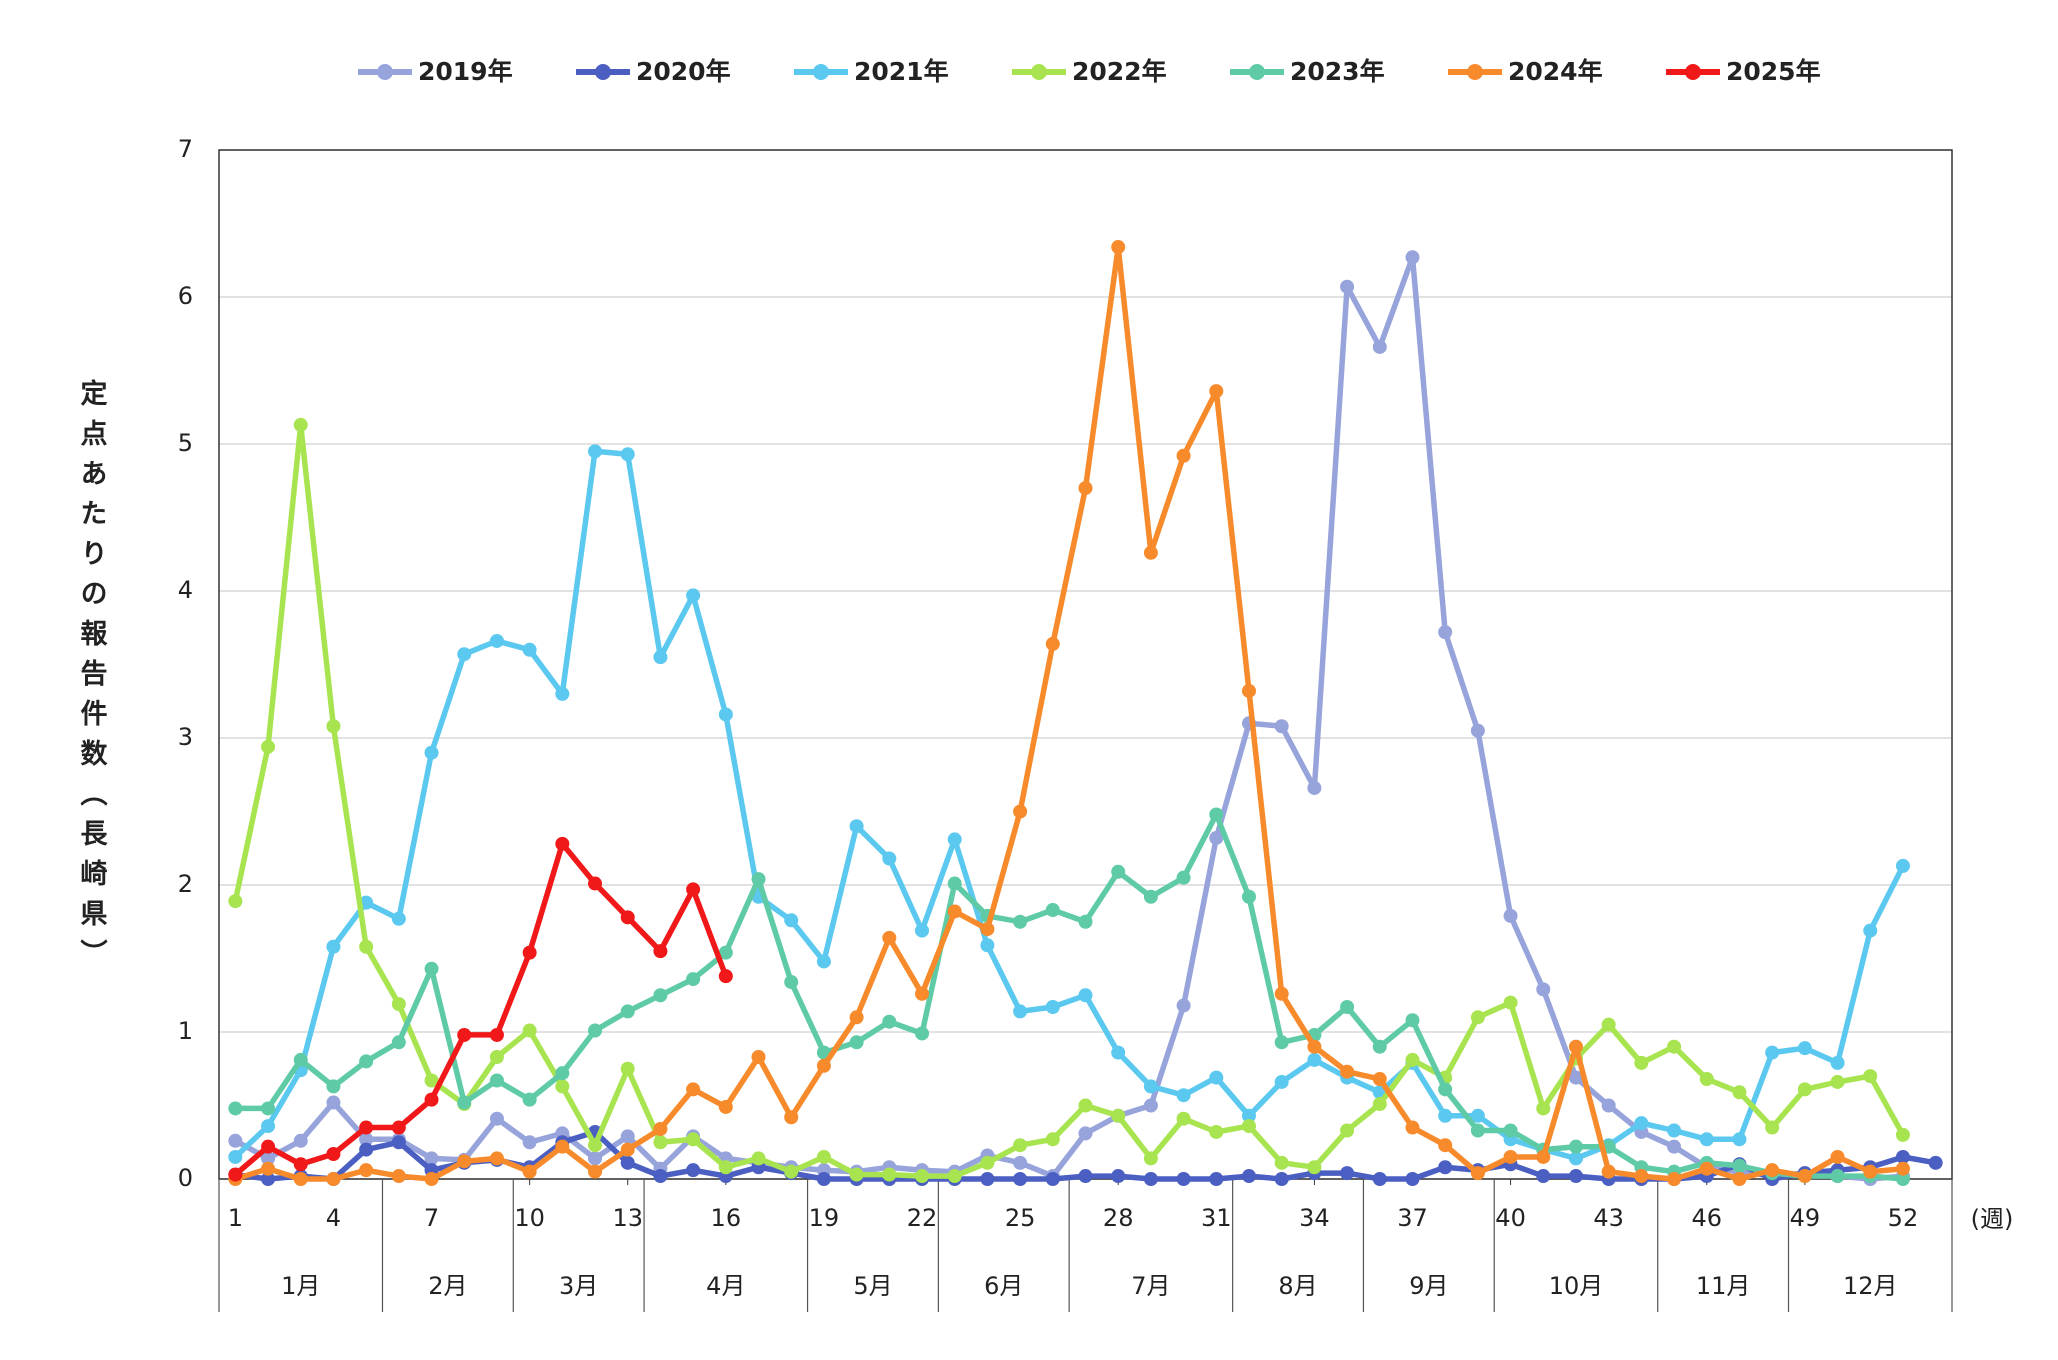  Describe the element at coordinates (578, 1286) in the screenshot. I see `month-label: 3月` at that location.